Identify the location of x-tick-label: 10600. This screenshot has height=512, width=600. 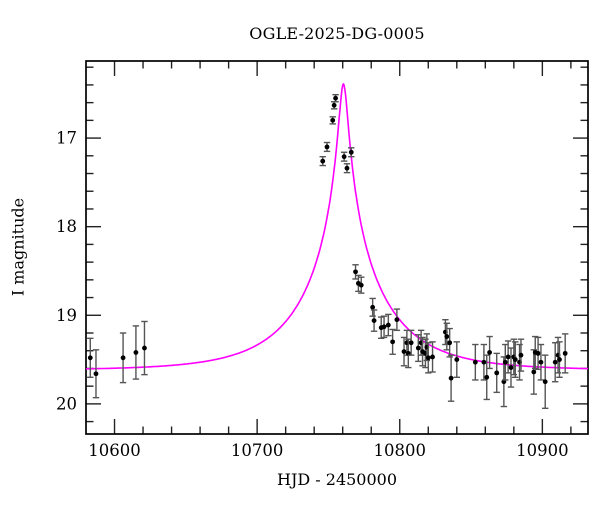
(114, 450).